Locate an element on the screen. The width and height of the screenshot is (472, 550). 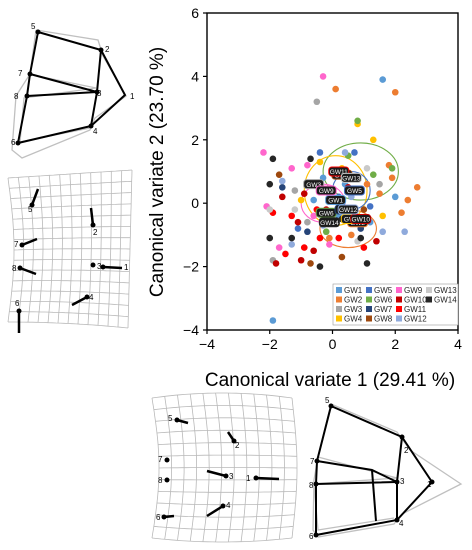
centroid-marker: GW1 is located at coordinates (336, 200).